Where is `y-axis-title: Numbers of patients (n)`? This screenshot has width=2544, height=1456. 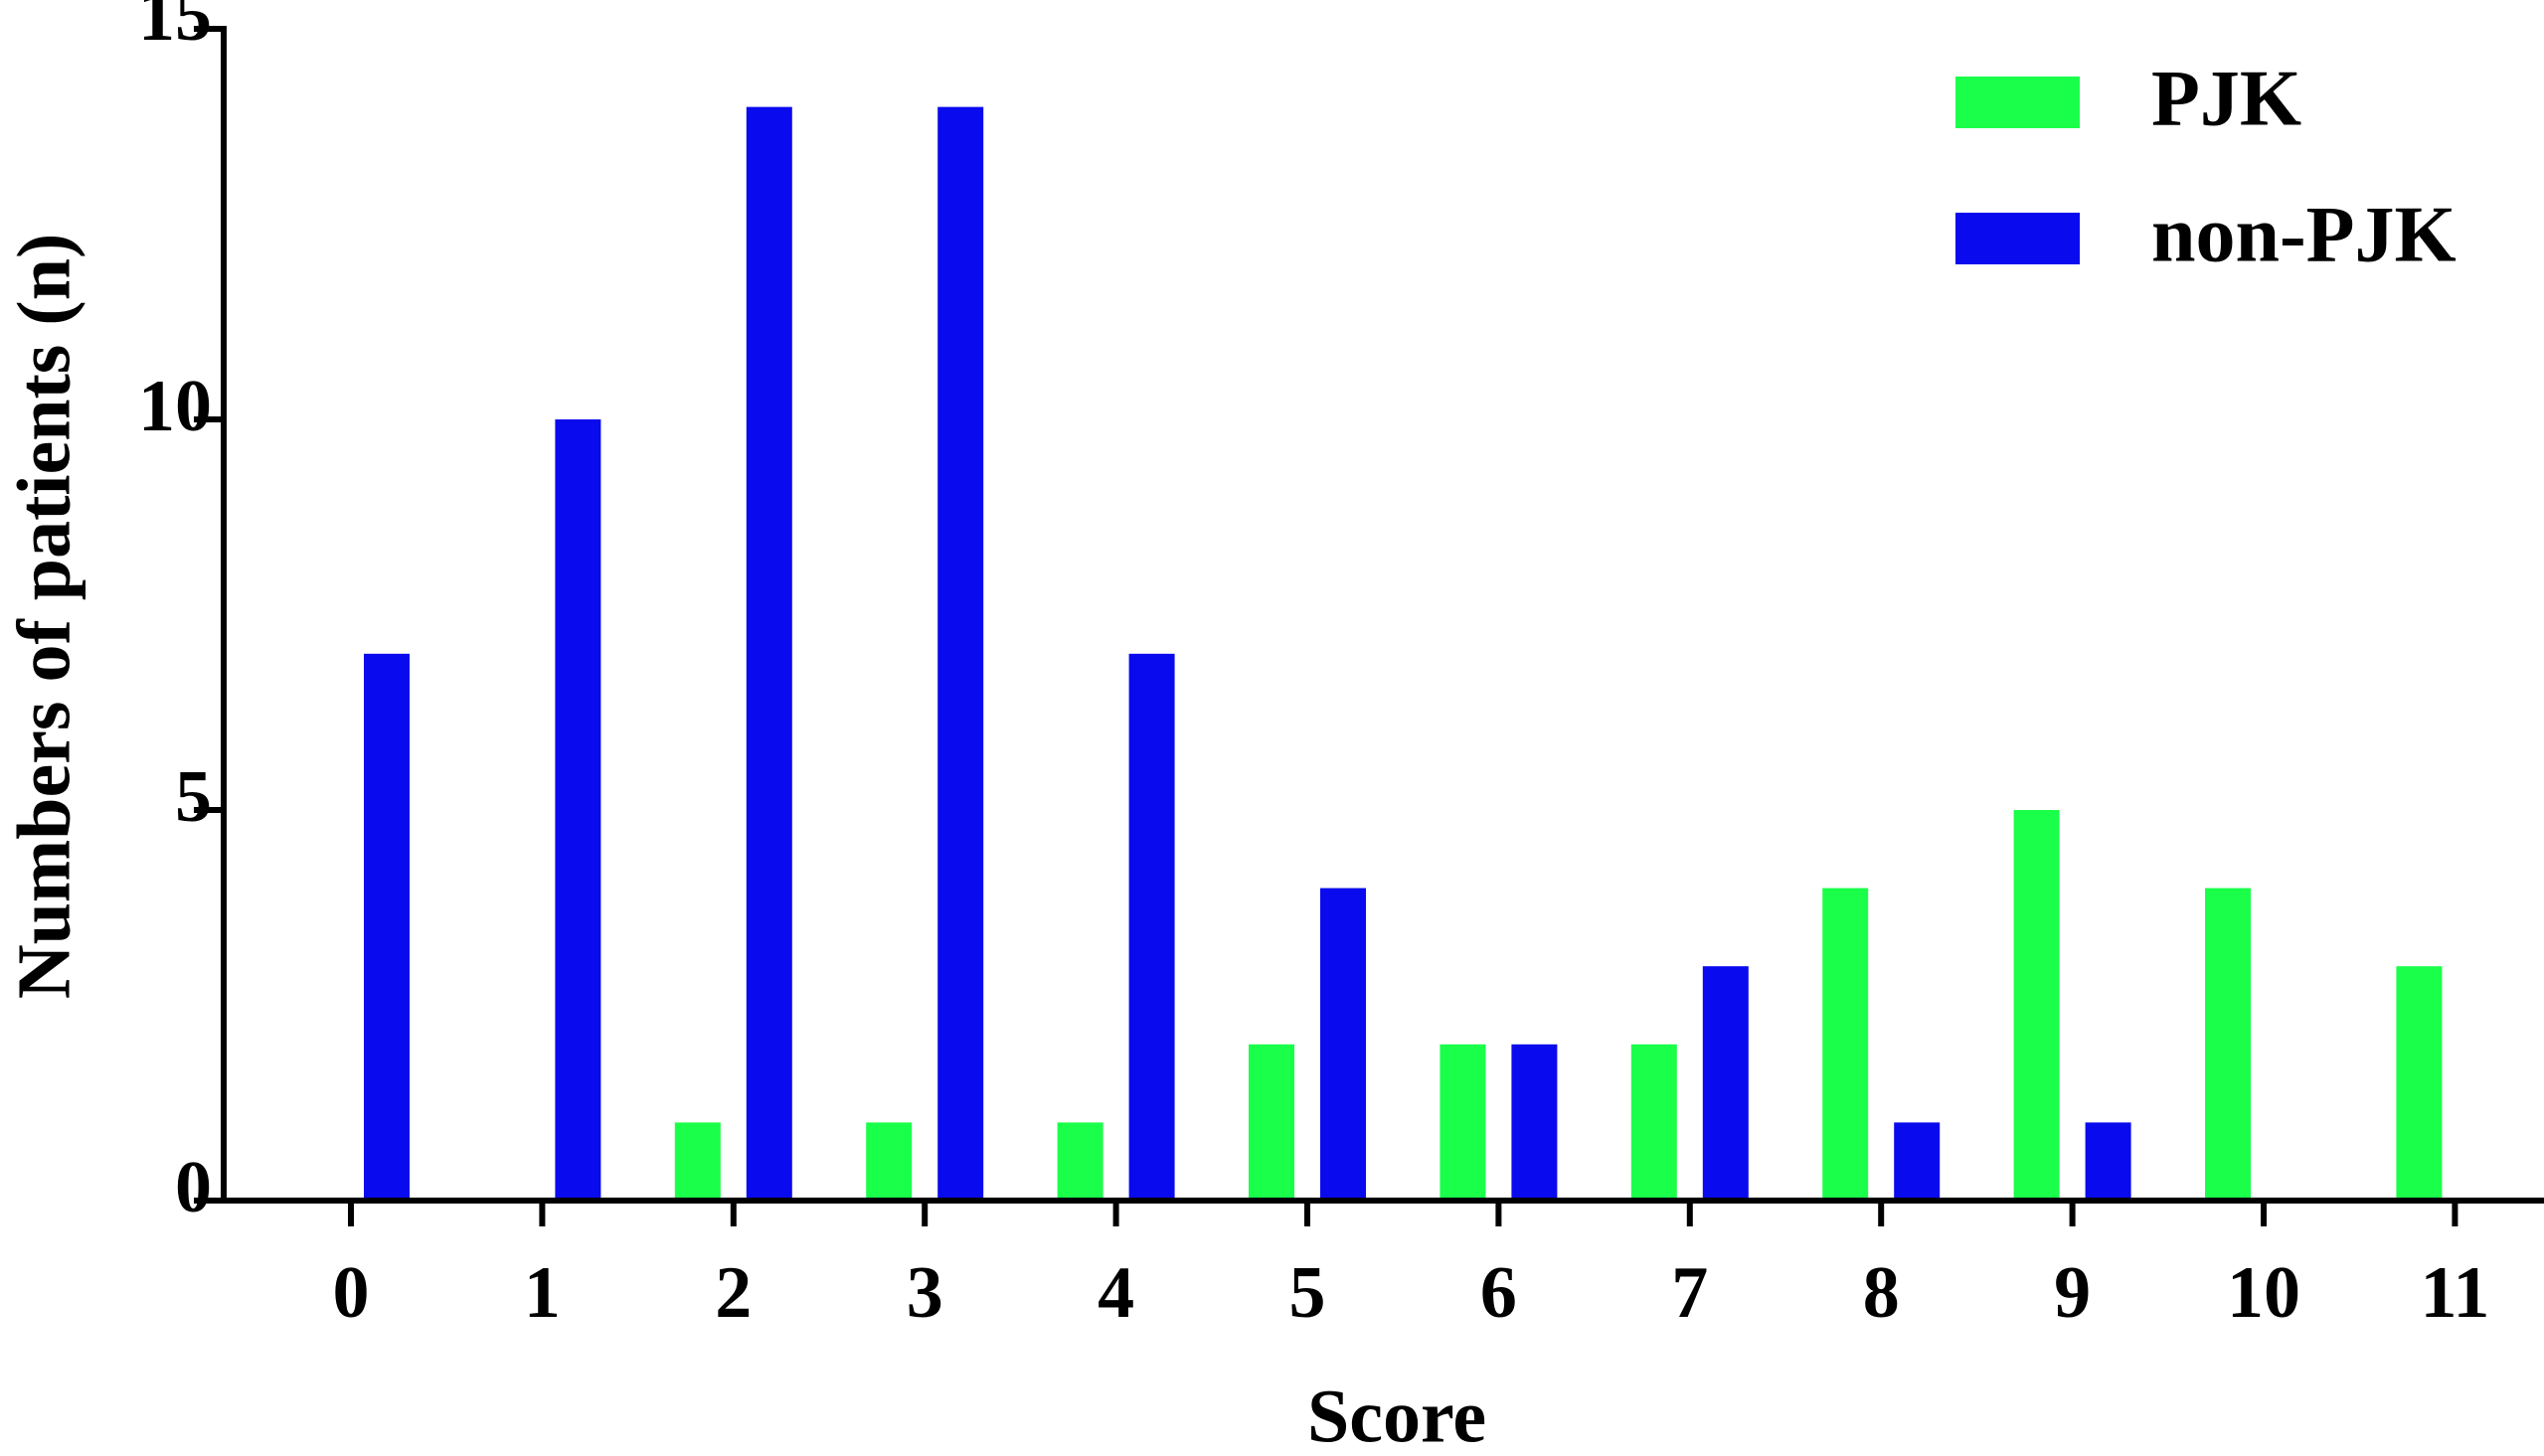 y-axis-title: Numbers of patients (n) is located at coordinates (43, 617).